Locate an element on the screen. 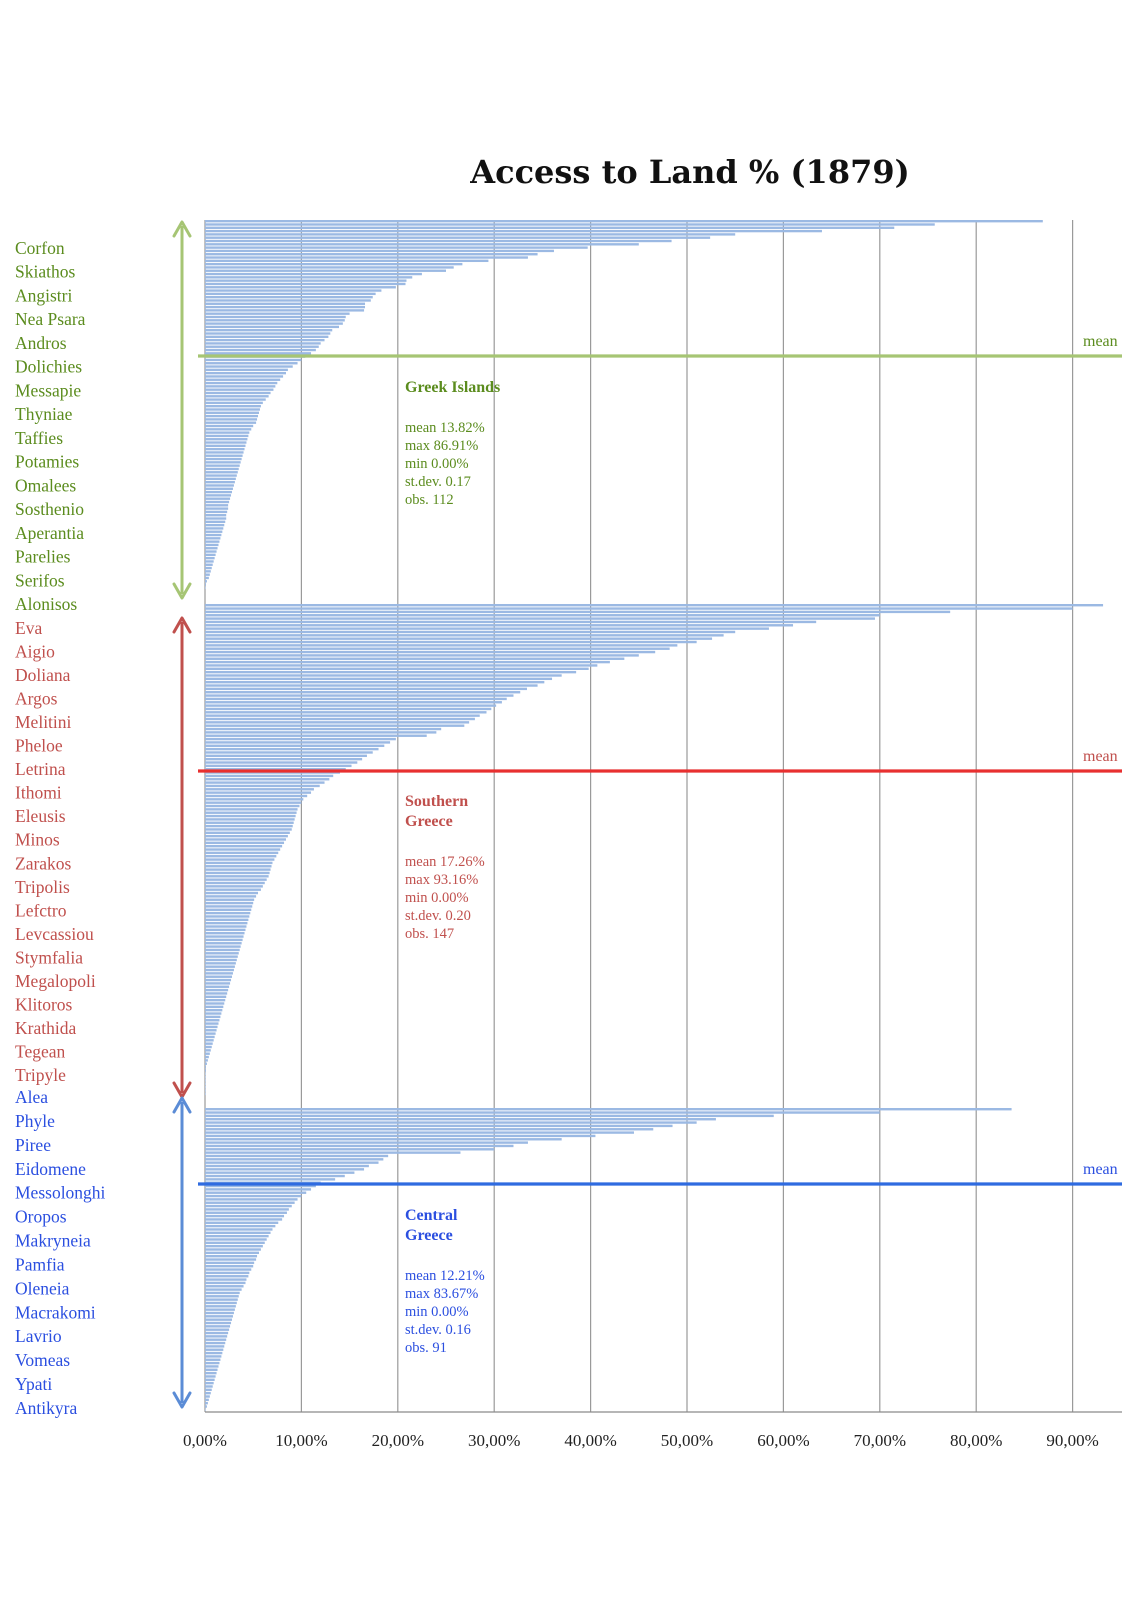 The image size is (1131, 1600). region-label: Nea Psara is located at coordinates (50, 319).